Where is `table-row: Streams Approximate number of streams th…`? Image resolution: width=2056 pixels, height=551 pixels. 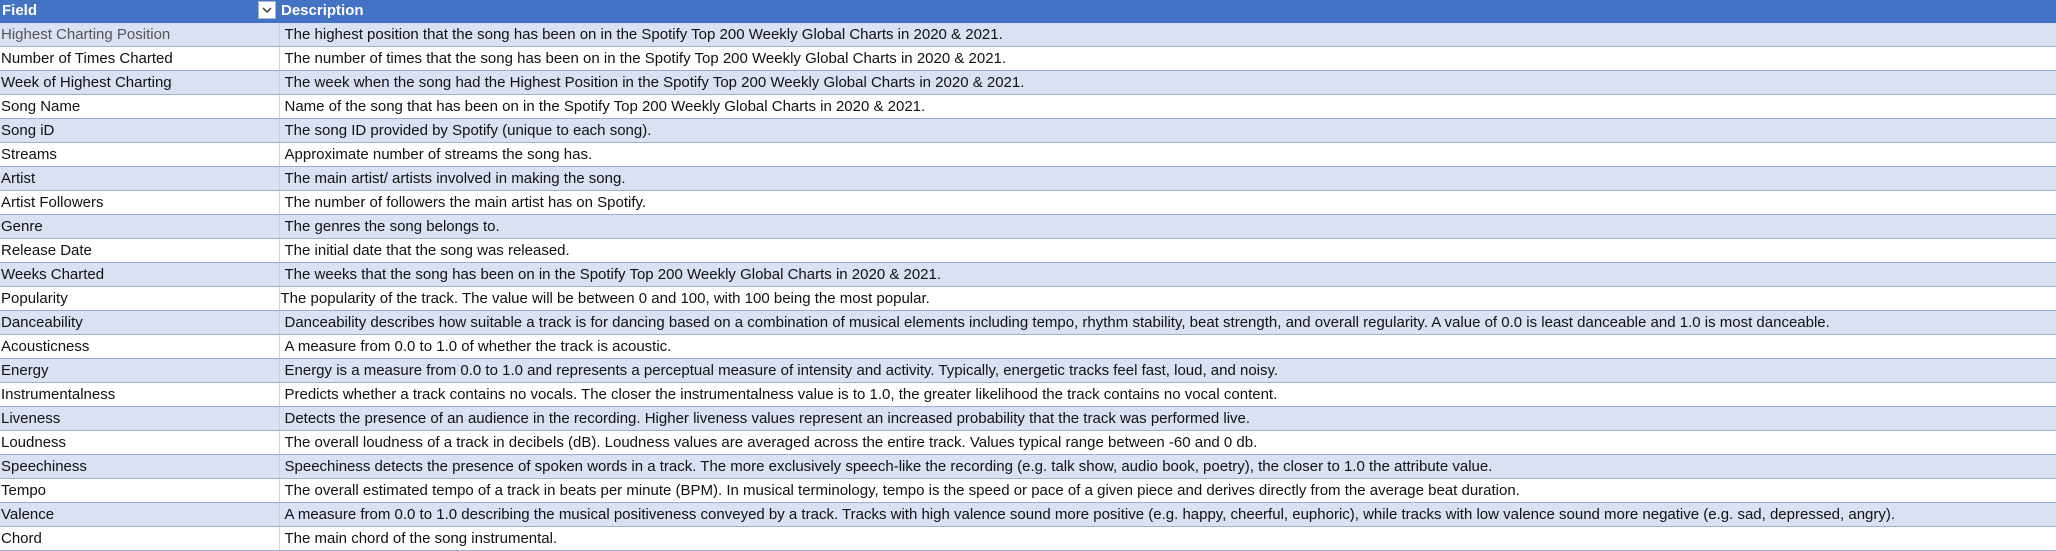 table-row: Streams Approximate number of streams th… is located at coordinates (1028, 154).